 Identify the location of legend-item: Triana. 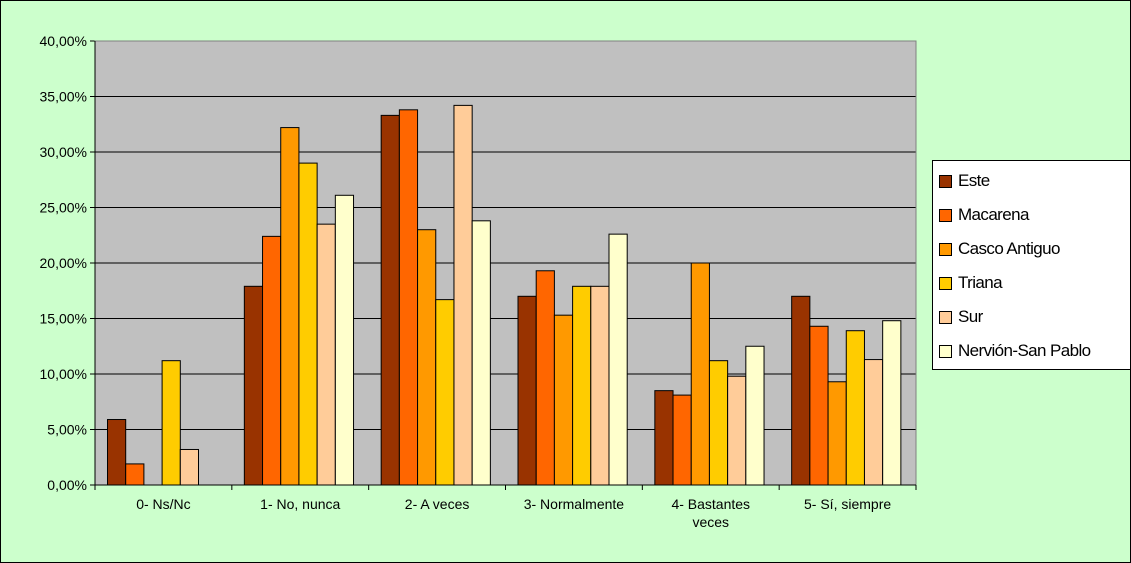
(971, 283).